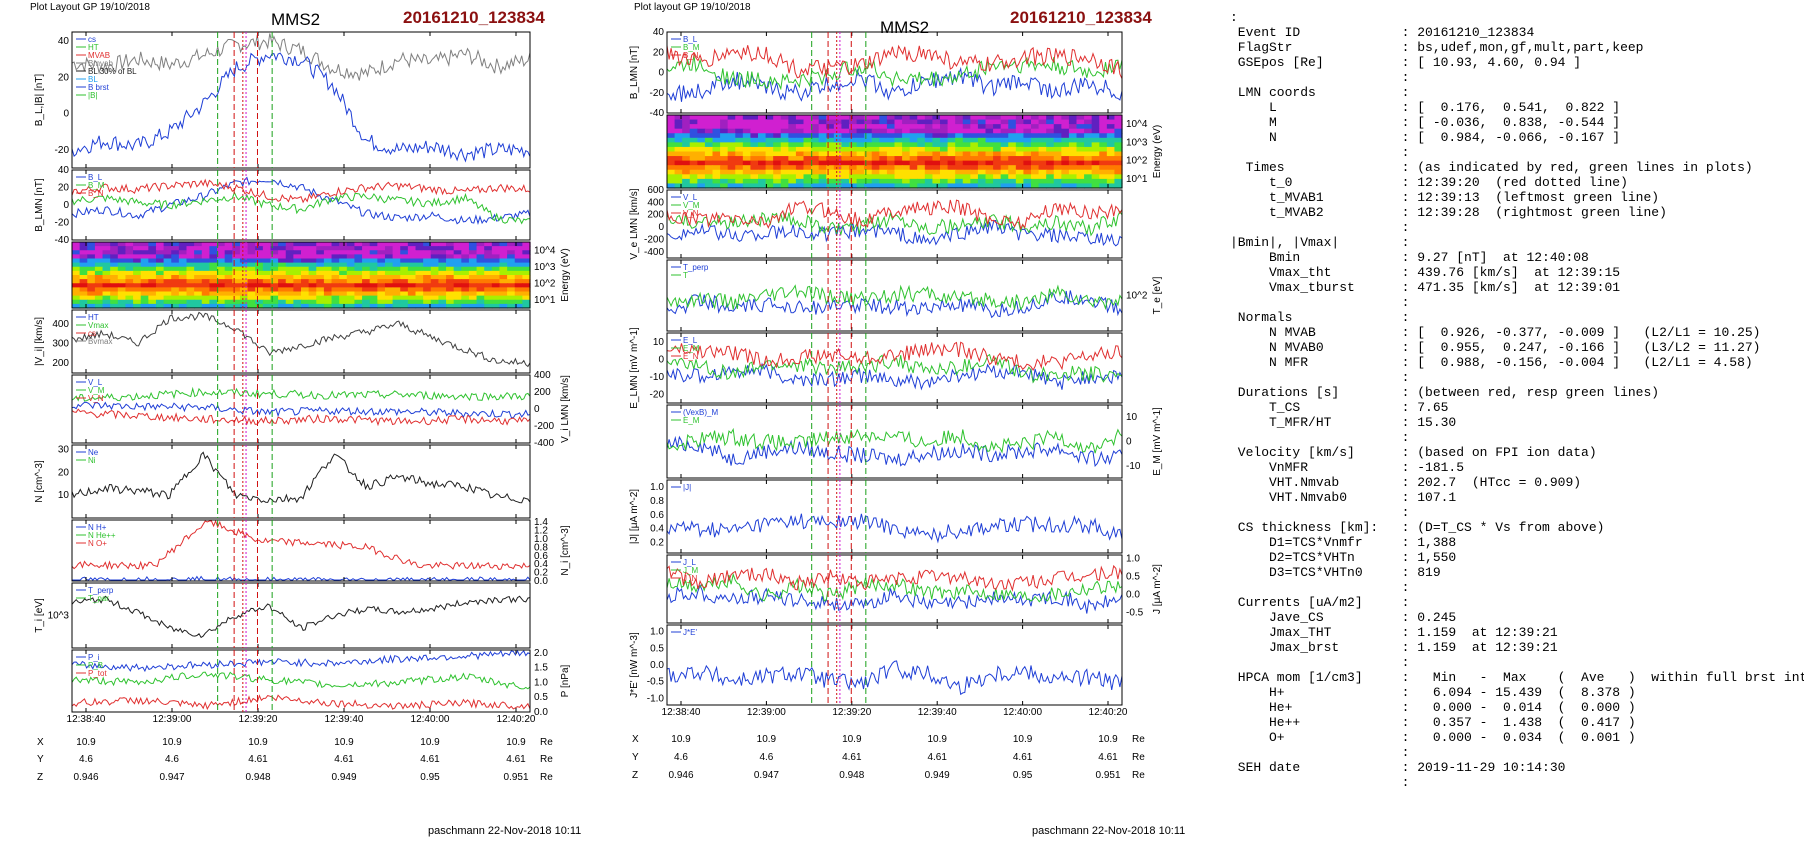 This screenshot has width=1804, height=841. What do you see at coordinates (657, 543) in the screenshot?
I see `middle-panel-6-ytick: 0.2` at bounding box center [657, 543].